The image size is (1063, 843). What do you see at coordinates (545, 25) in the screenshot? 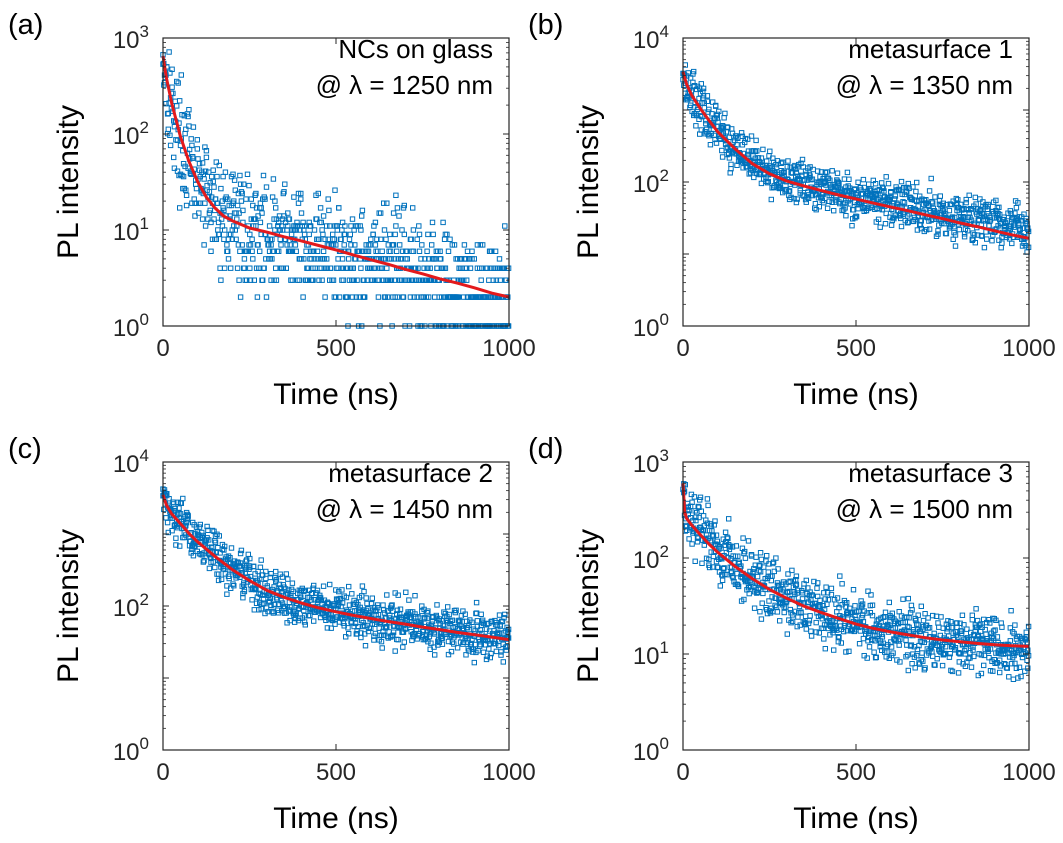
I see `panel-label: (b)` at bounding box center [545, 25].